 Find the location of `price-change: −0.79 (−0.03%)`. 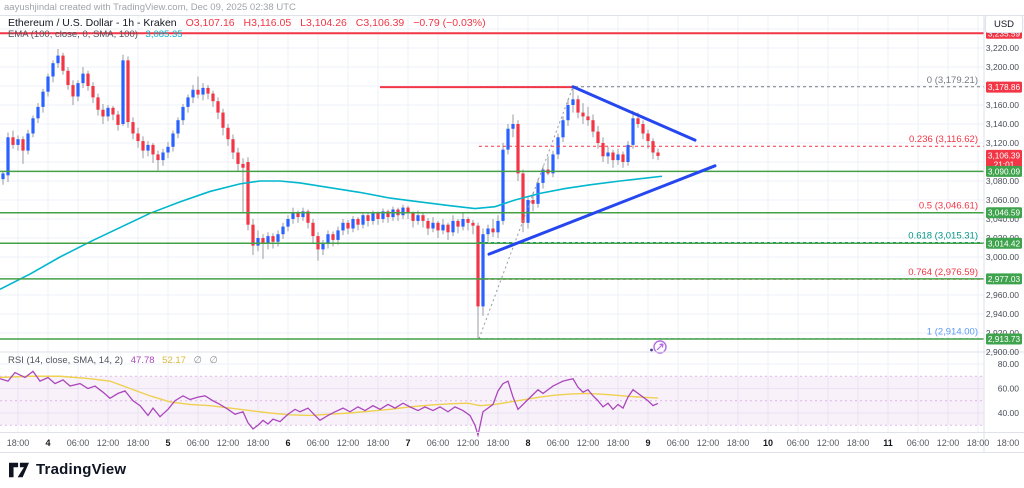

price-change: −0.79 (−0.03%) is located at coordinates (449, 23).